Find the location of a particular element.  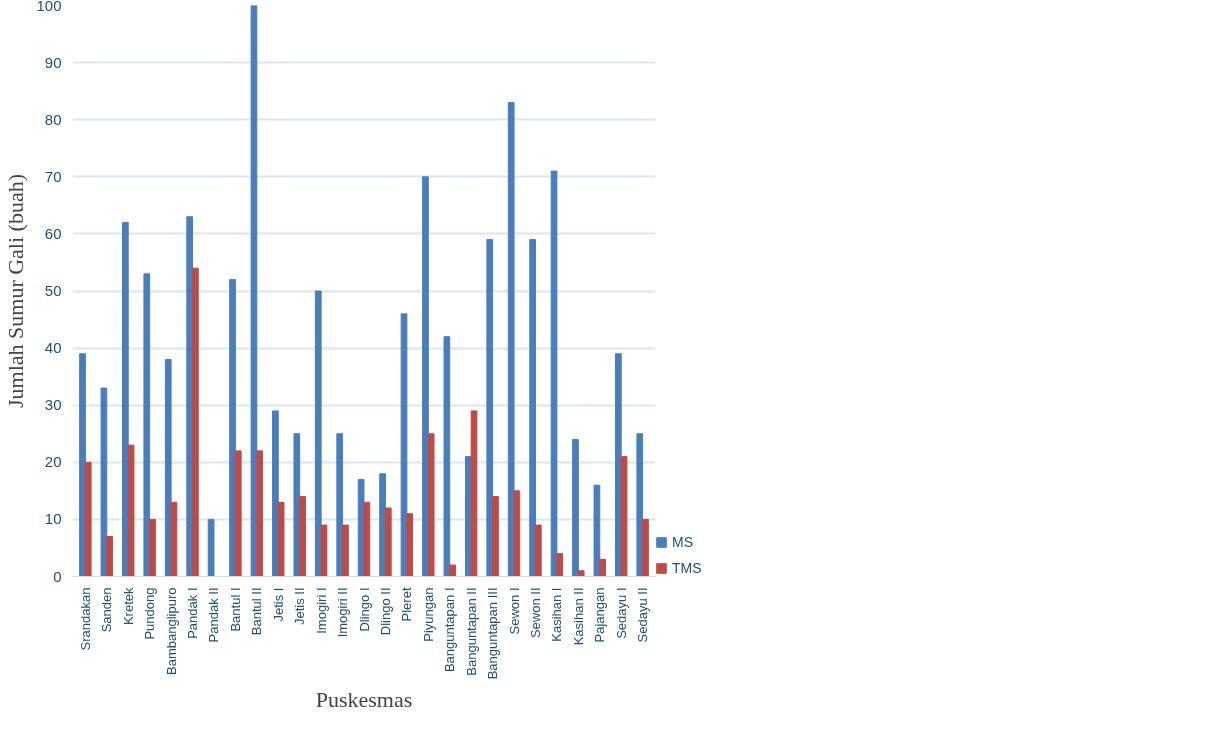

y-tick-label: 60 is located at coordinates (53, 233).